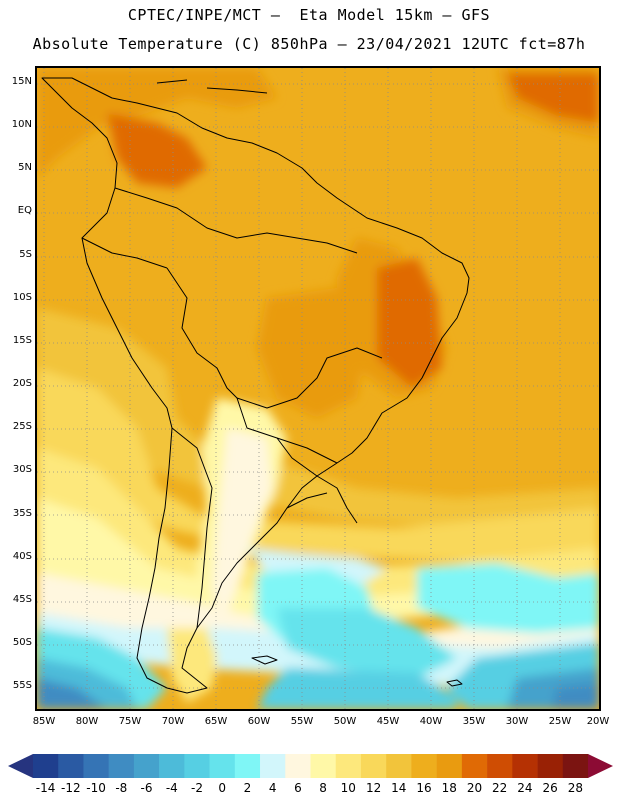 Image resolution: width=618 pixels, height=800 pixels. Describe the element at coordinates (222, 788) in the screenshot. I see `colorbar-tick-label: 0` at that location.